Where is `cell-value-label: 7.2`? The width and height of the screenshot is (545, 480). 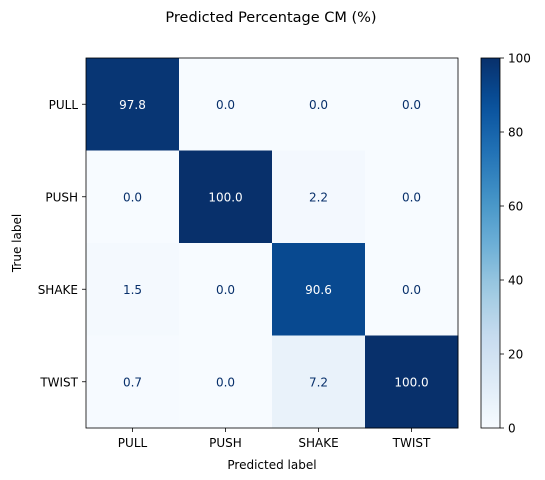 cell-value-label: 7.2 is located at coordinates (318, 382).